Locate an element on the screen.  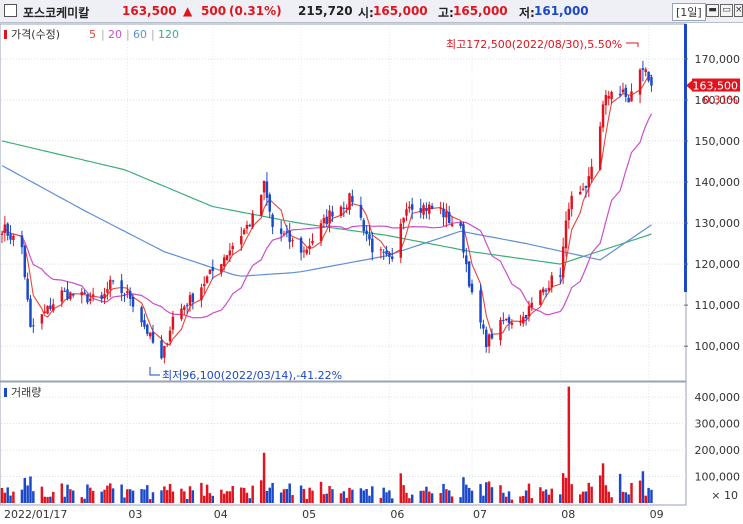
date-tick-label: 07 is located at coordinates (480, 514).